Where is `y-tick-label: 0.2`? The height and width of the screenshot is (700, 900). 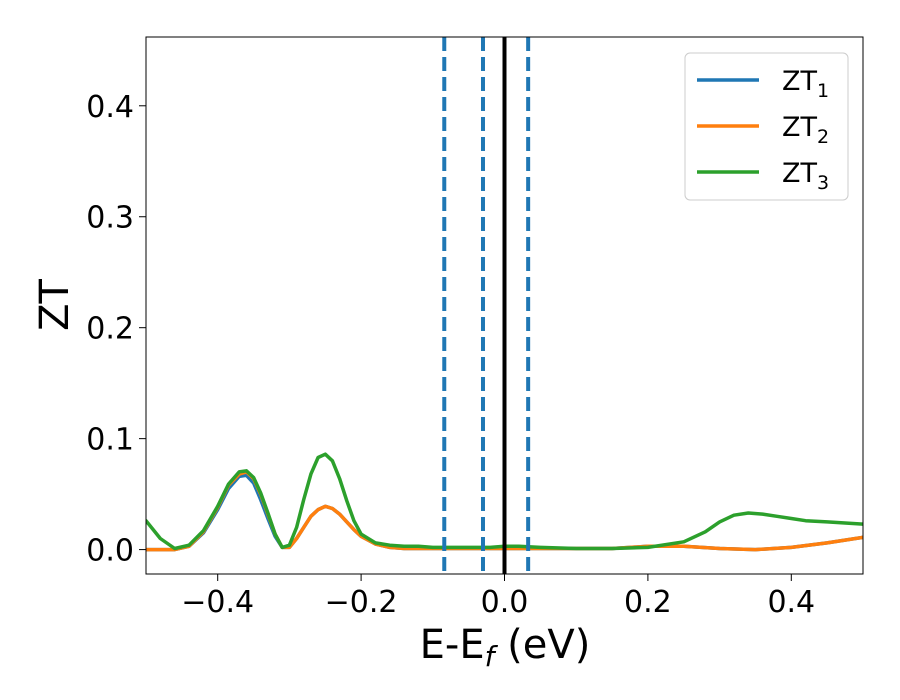 y-tick-label: 0.2 is located at coordinates (110, 329).